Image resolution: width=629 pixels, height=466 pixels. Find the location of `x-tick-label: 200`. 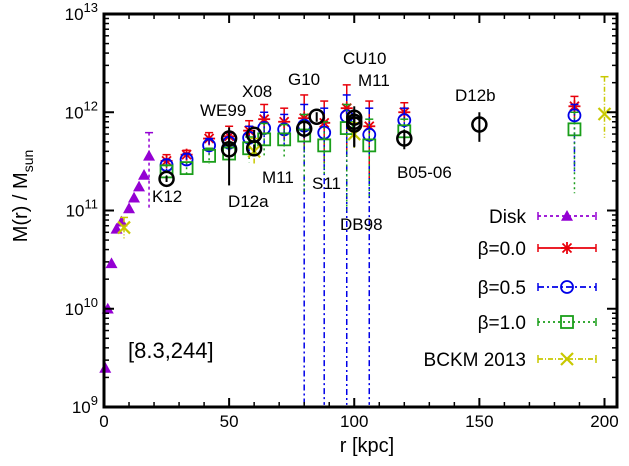

x-tick-label: 200 is located at coordinates (604, 421).